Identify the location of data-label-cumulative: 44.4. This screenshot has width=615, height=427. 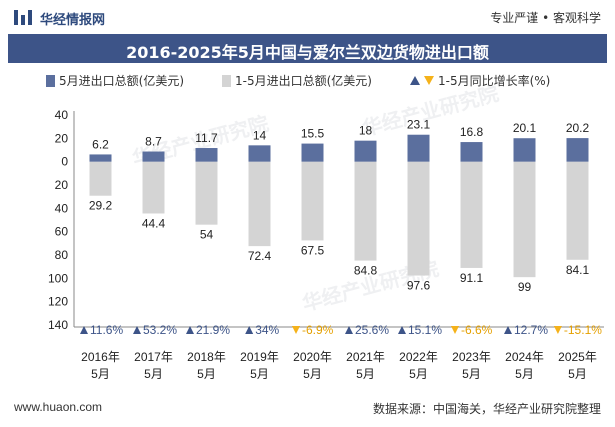
(154, 223).